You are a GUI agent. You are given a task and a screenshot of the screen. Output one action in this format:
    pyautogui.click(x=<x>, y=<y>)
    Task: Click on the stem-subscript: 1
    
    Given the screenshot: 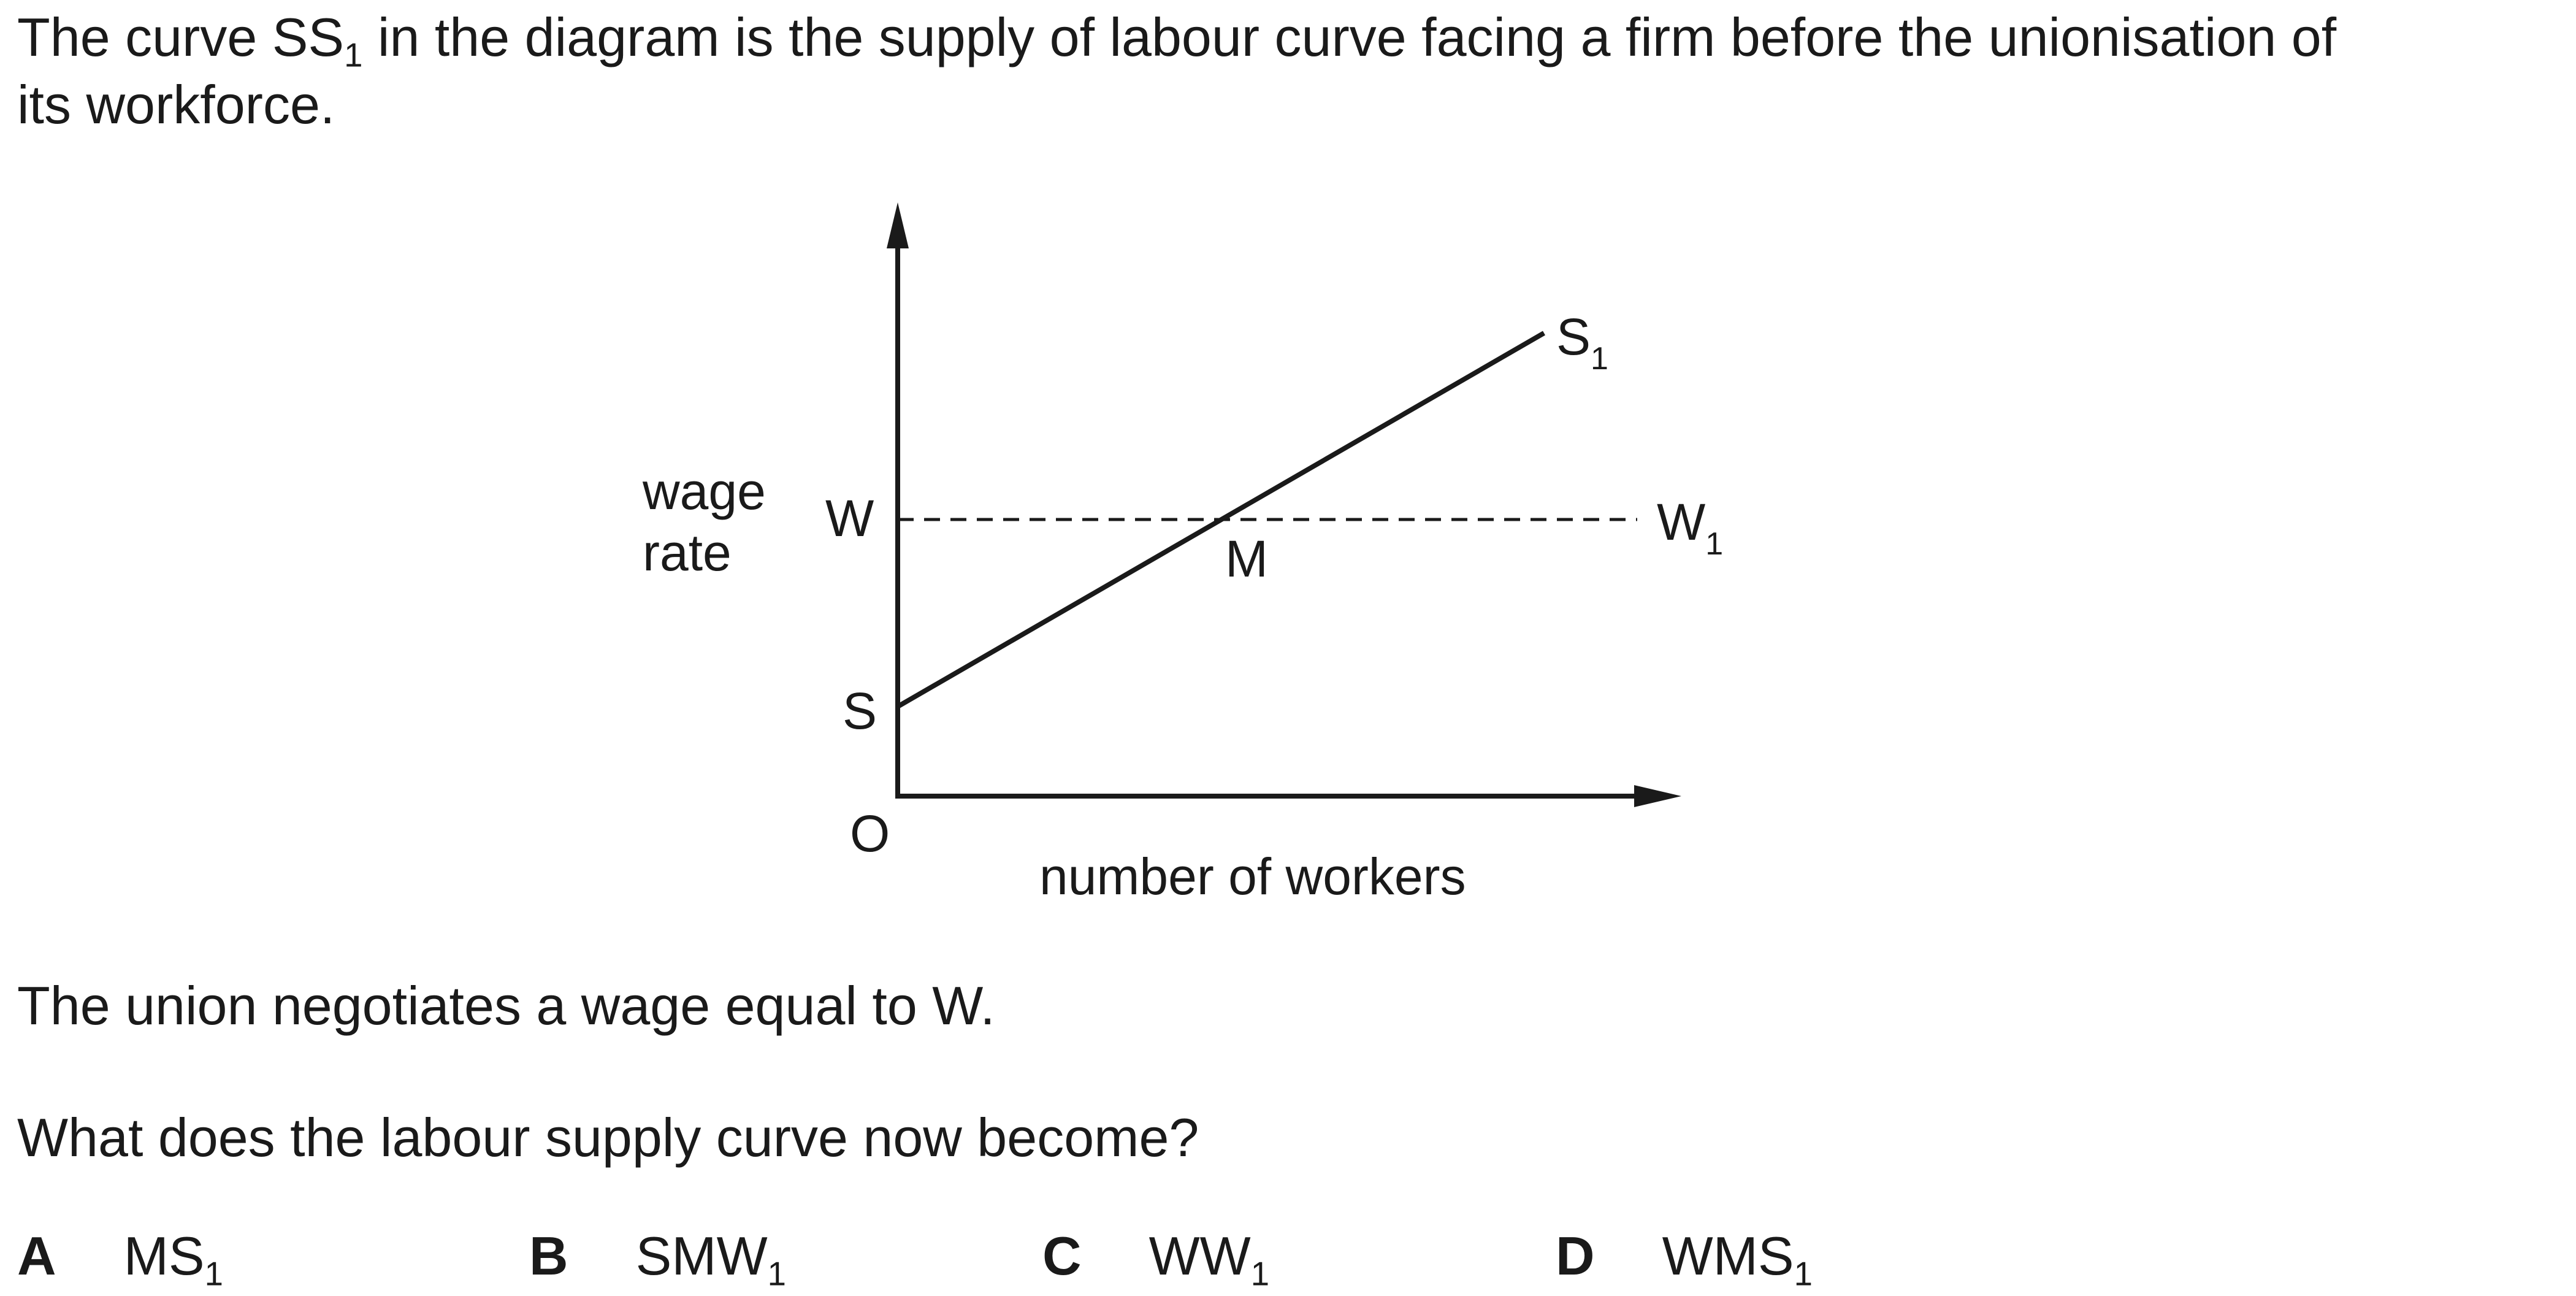 What is the action you would take?
    pyautogui.click(x=353, y=55)
    